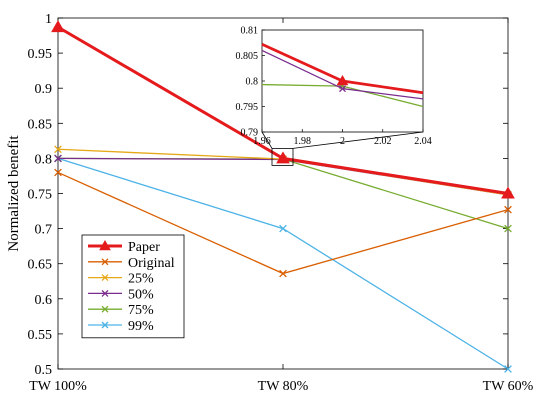  Describe the element at coordinates (283, 386) in the screenshot. I see `x-tick-label: TW 80%` at that location.